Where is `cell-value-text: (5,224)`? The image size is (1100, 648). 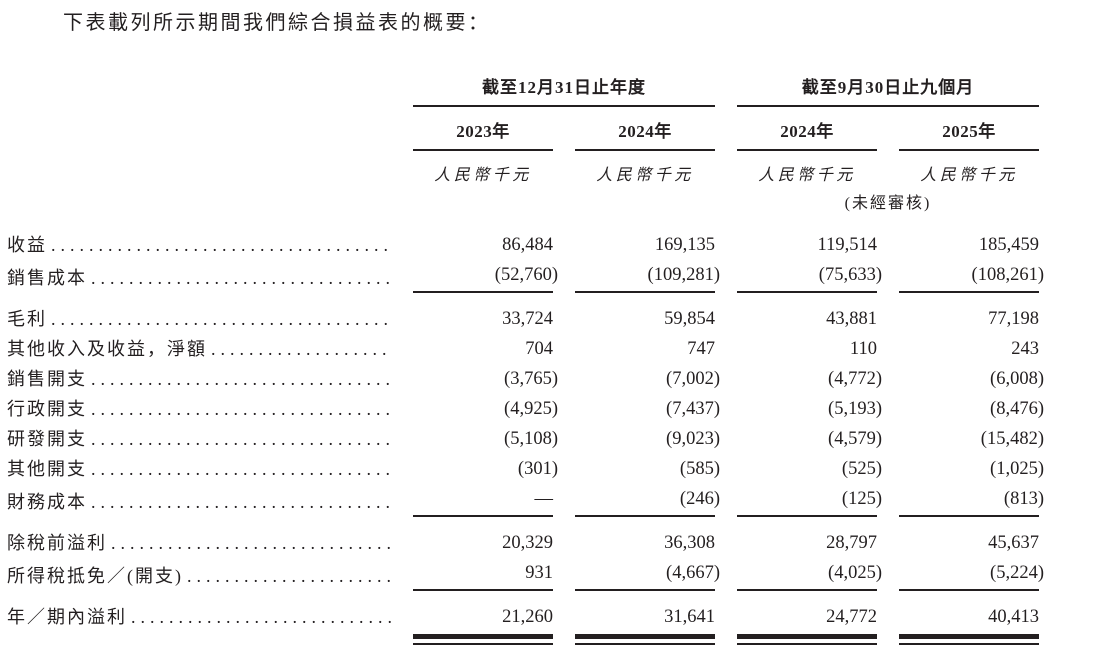 cell-value-text: (5,224) is located at coordinates (1017, 573).